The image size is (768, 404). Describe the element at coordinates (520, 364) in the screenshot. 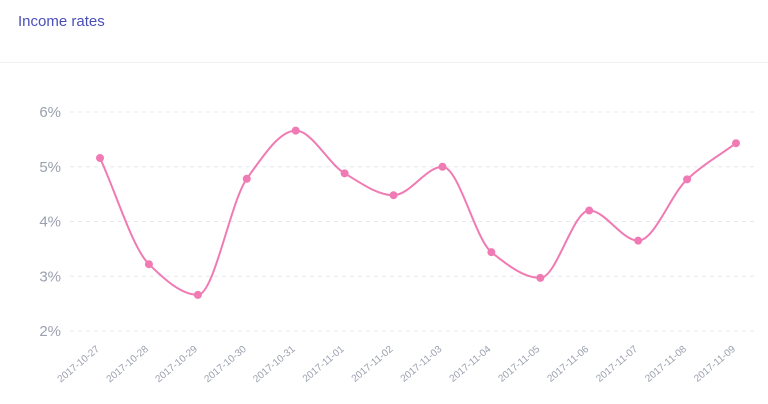

I see `x-tick-label: 2017-11-05` at that location.